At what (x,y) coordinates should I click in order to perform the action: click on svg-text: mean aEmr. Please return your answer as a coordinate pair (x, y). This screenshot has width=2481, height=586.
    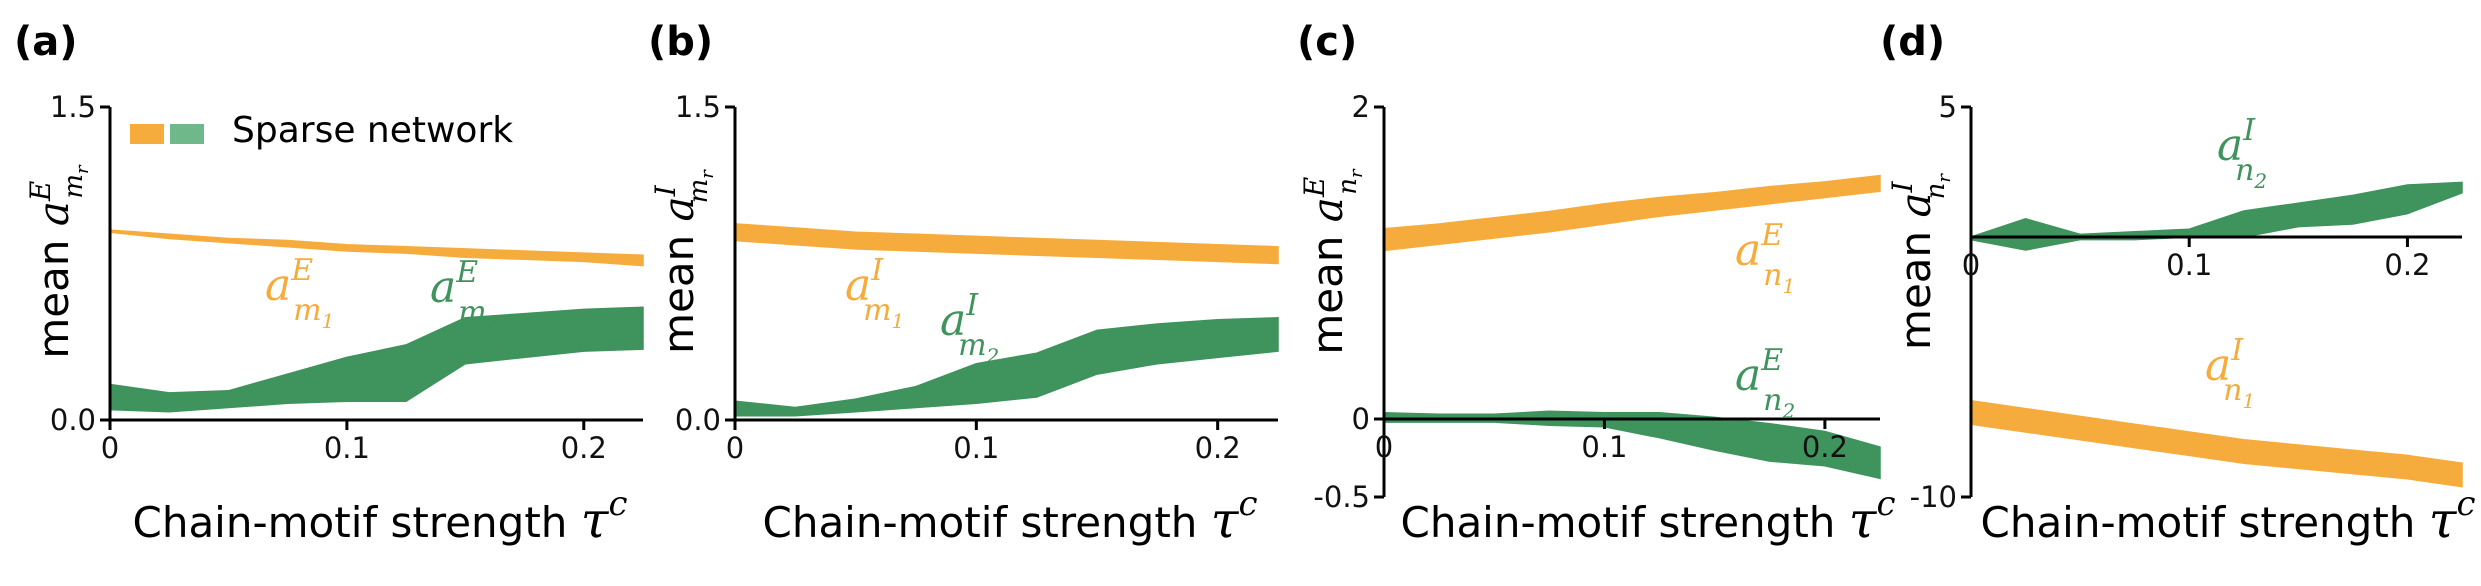
    Looking at the image, I should click on (58, 261).